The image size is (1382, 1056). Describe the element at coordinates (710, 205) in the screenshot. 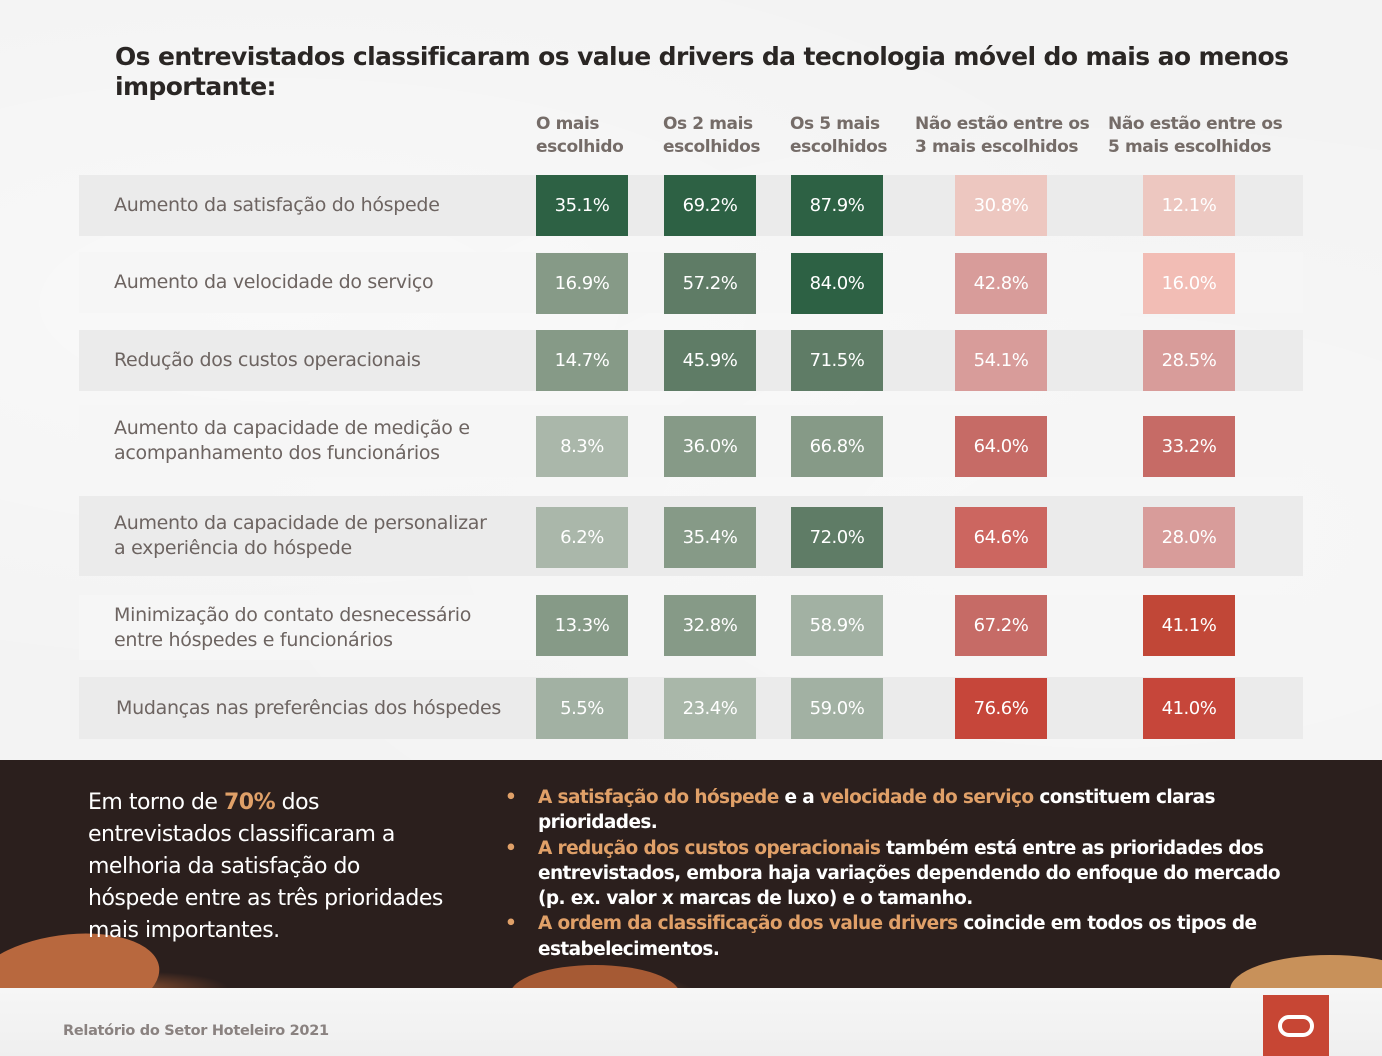

I see `heatmap-cell: 69.2%` at that location.